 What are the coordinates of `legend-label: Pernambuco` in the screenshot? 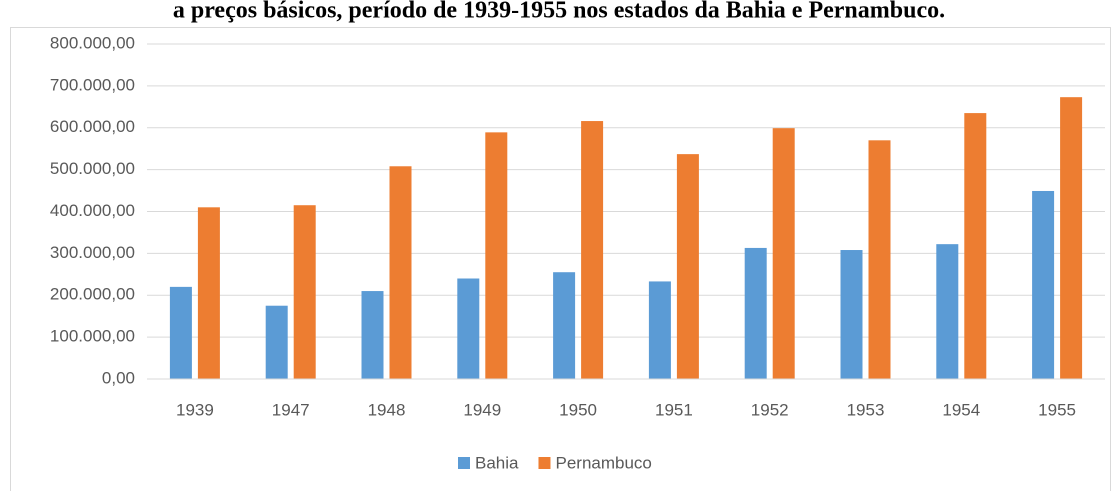 It's located at (603, 462).